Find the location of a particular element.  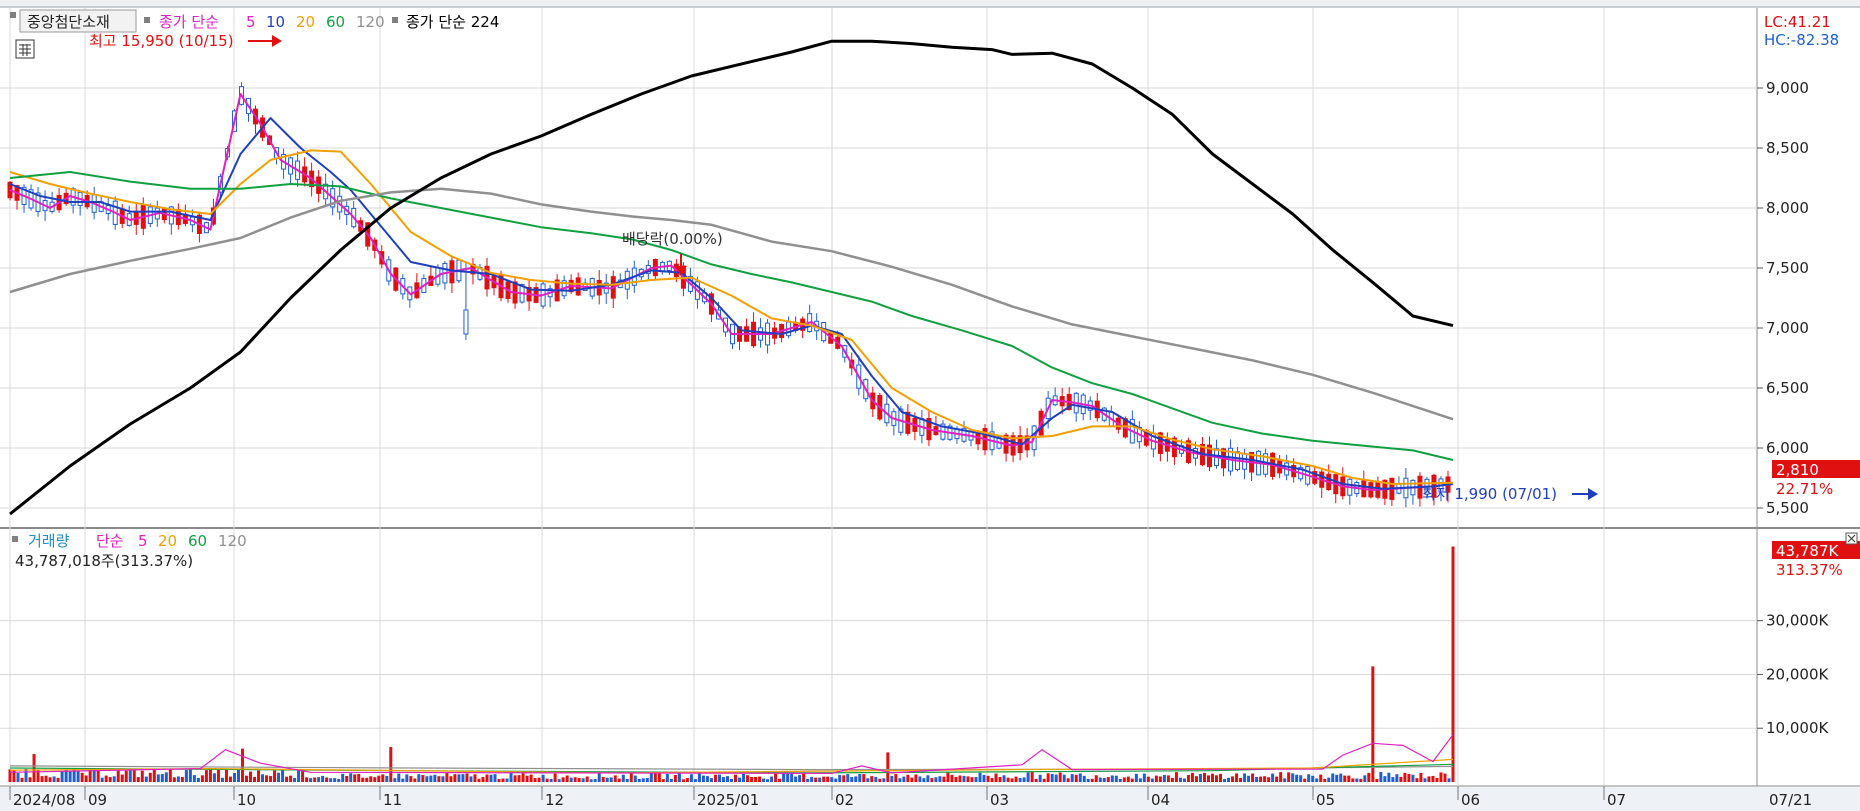

svg-text: 배당락(0.00%) is located at coordinates (672, 239).